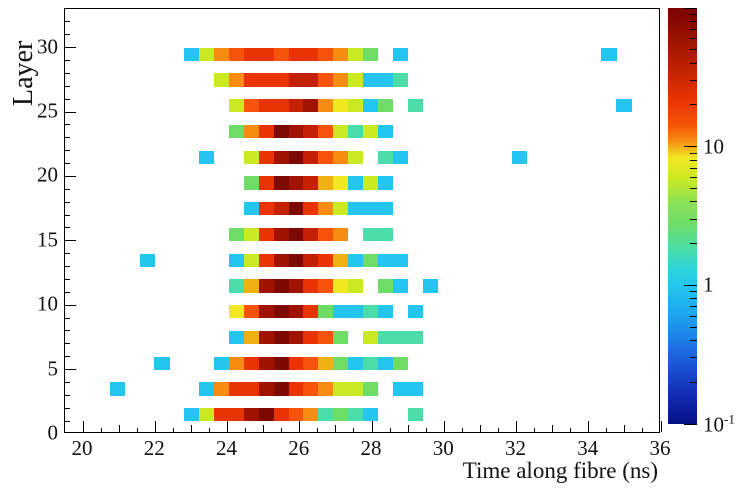 The height and width of the screenshot is (491, 738). Describe the element at coordinates (47, 303) in the screenshot. I see `y-tick-label: 10` at that location.